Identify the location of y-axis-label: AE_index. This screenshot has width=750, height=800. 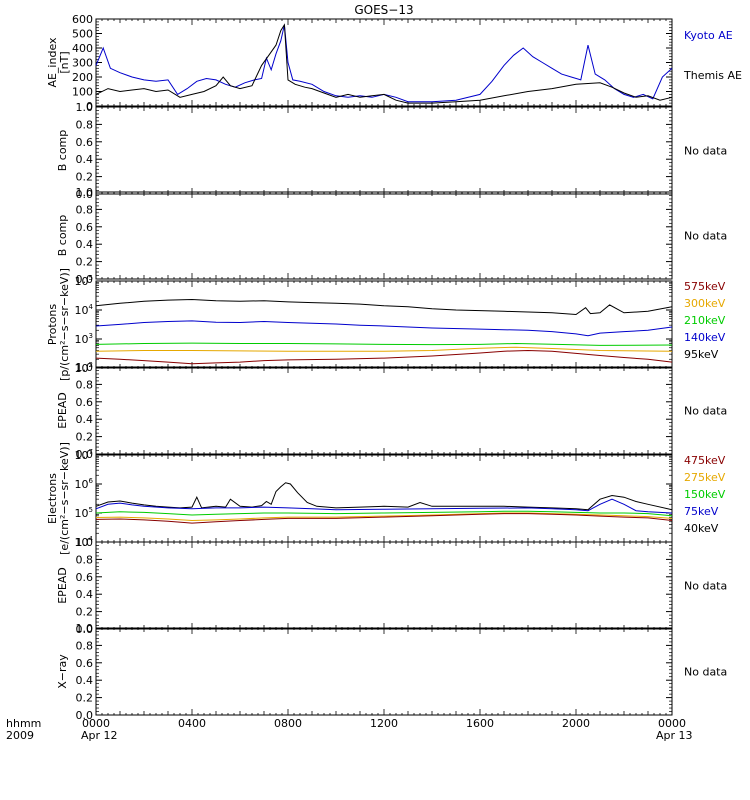
(52, 62).